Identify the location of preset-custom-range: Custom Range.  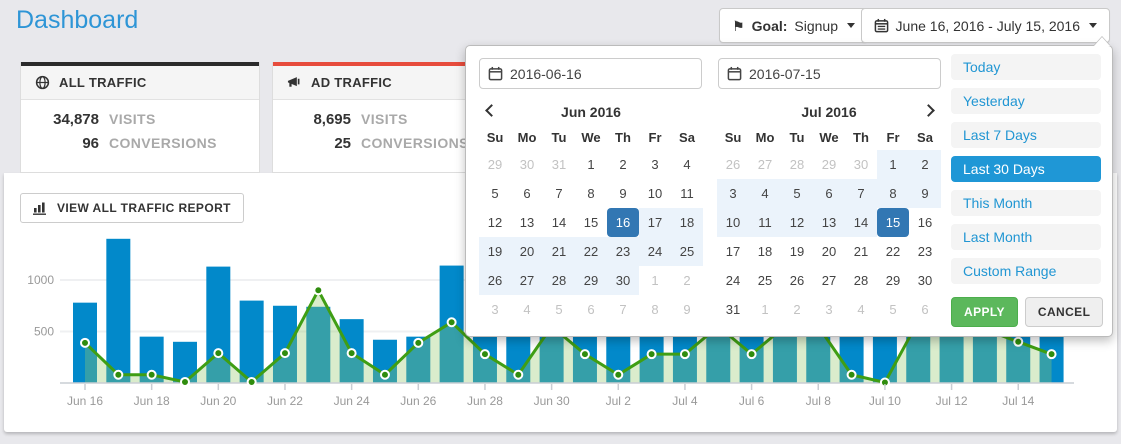
(1026, 271).